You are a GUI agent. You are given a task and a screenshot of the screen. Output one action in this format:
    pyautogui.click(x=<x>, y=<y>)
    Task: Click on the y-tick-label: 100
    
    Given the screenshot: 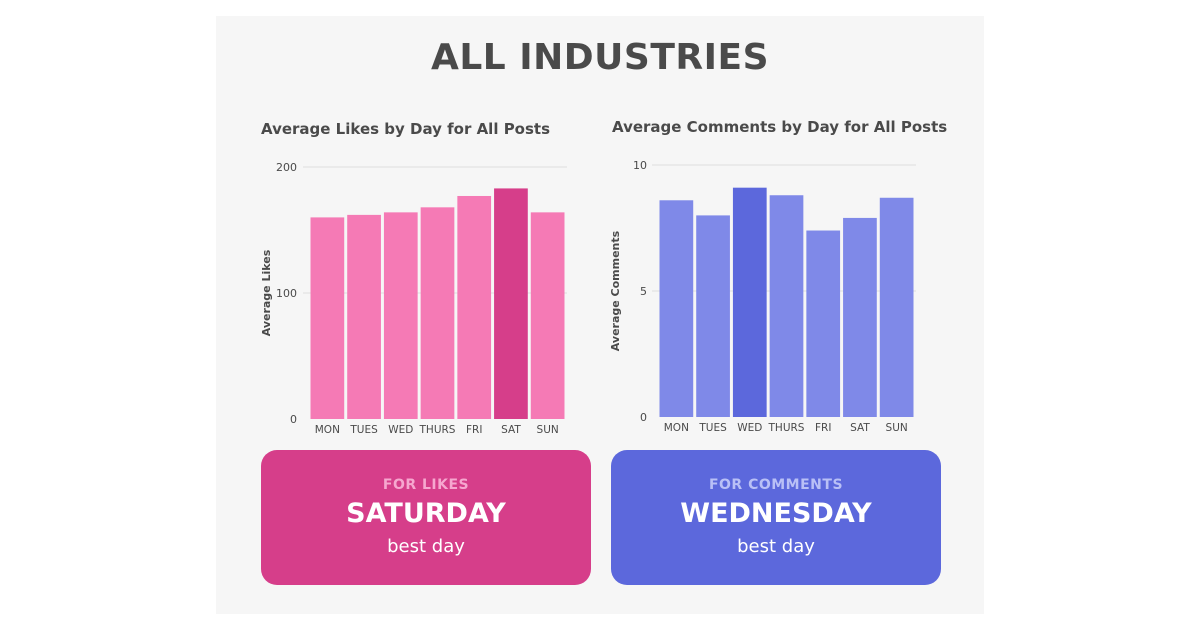 What is the action you would take?
    pyautogui.click(x=286, y=293)
    